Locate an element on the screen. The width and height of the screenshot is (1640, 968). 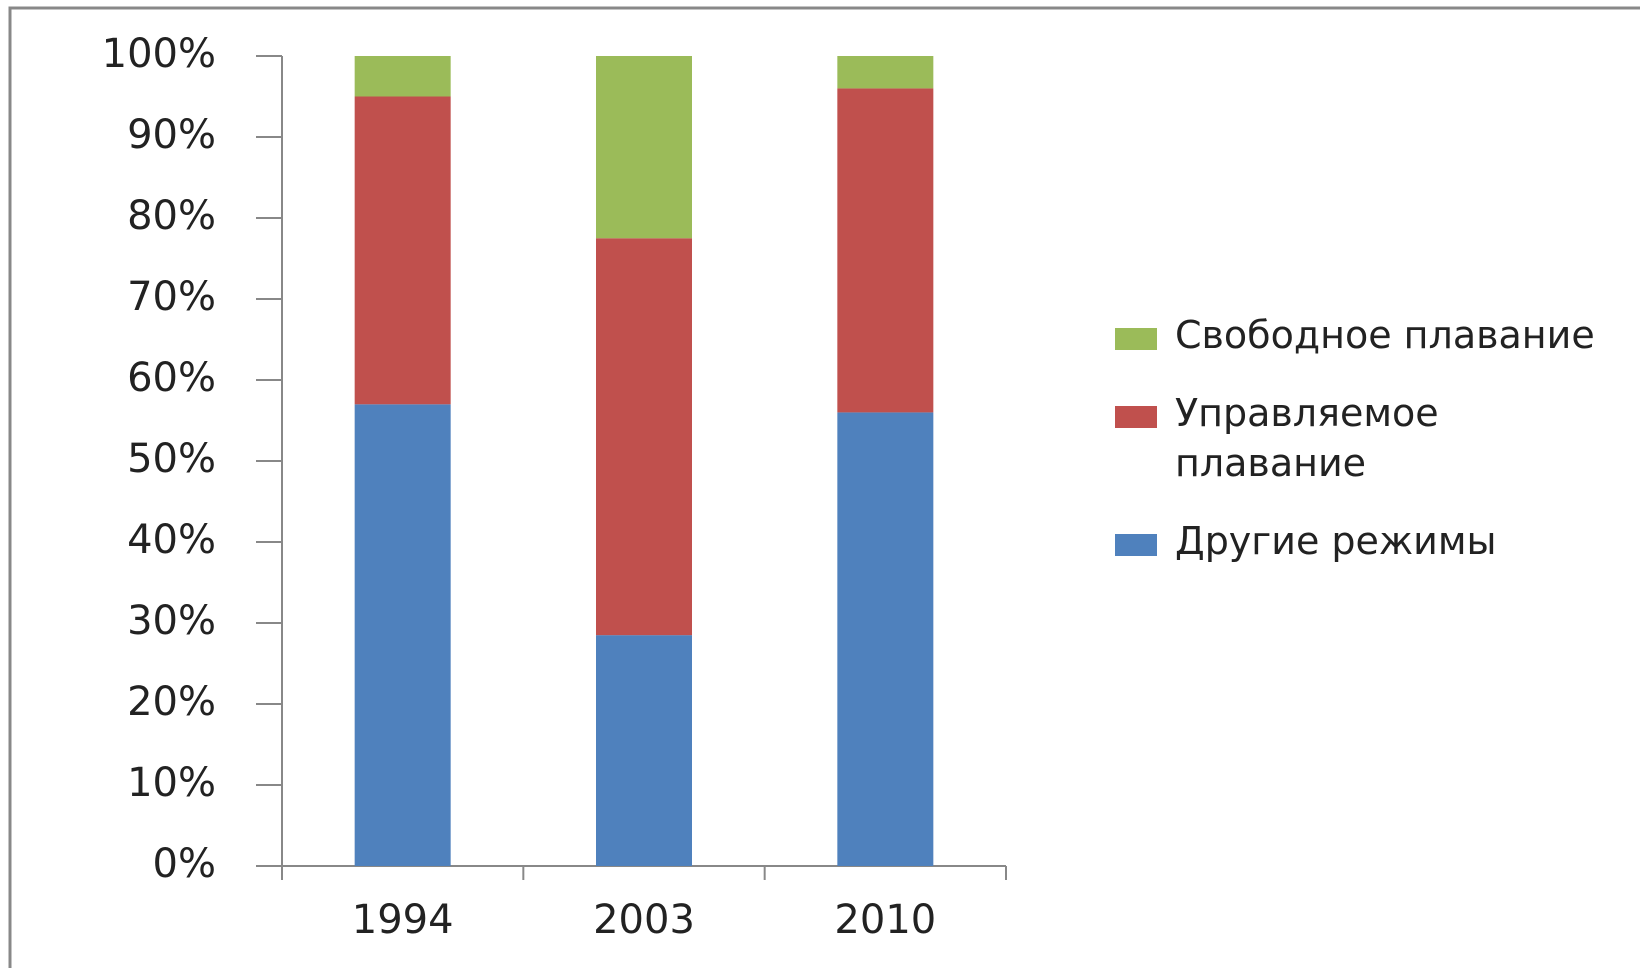
y-tick-label: 60% is located at coordinates (171, 378).